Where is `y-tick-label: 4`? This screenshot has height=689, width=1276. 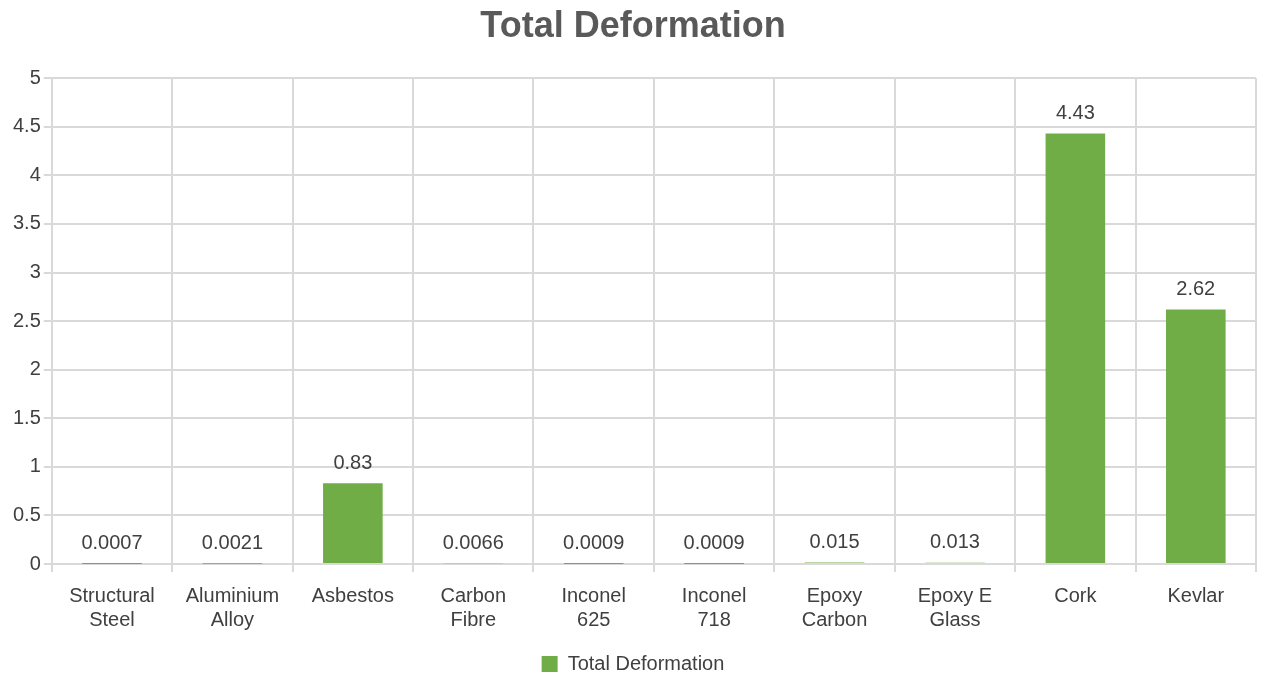 y-tick-label: 4 is located at coordinates (35, 173).